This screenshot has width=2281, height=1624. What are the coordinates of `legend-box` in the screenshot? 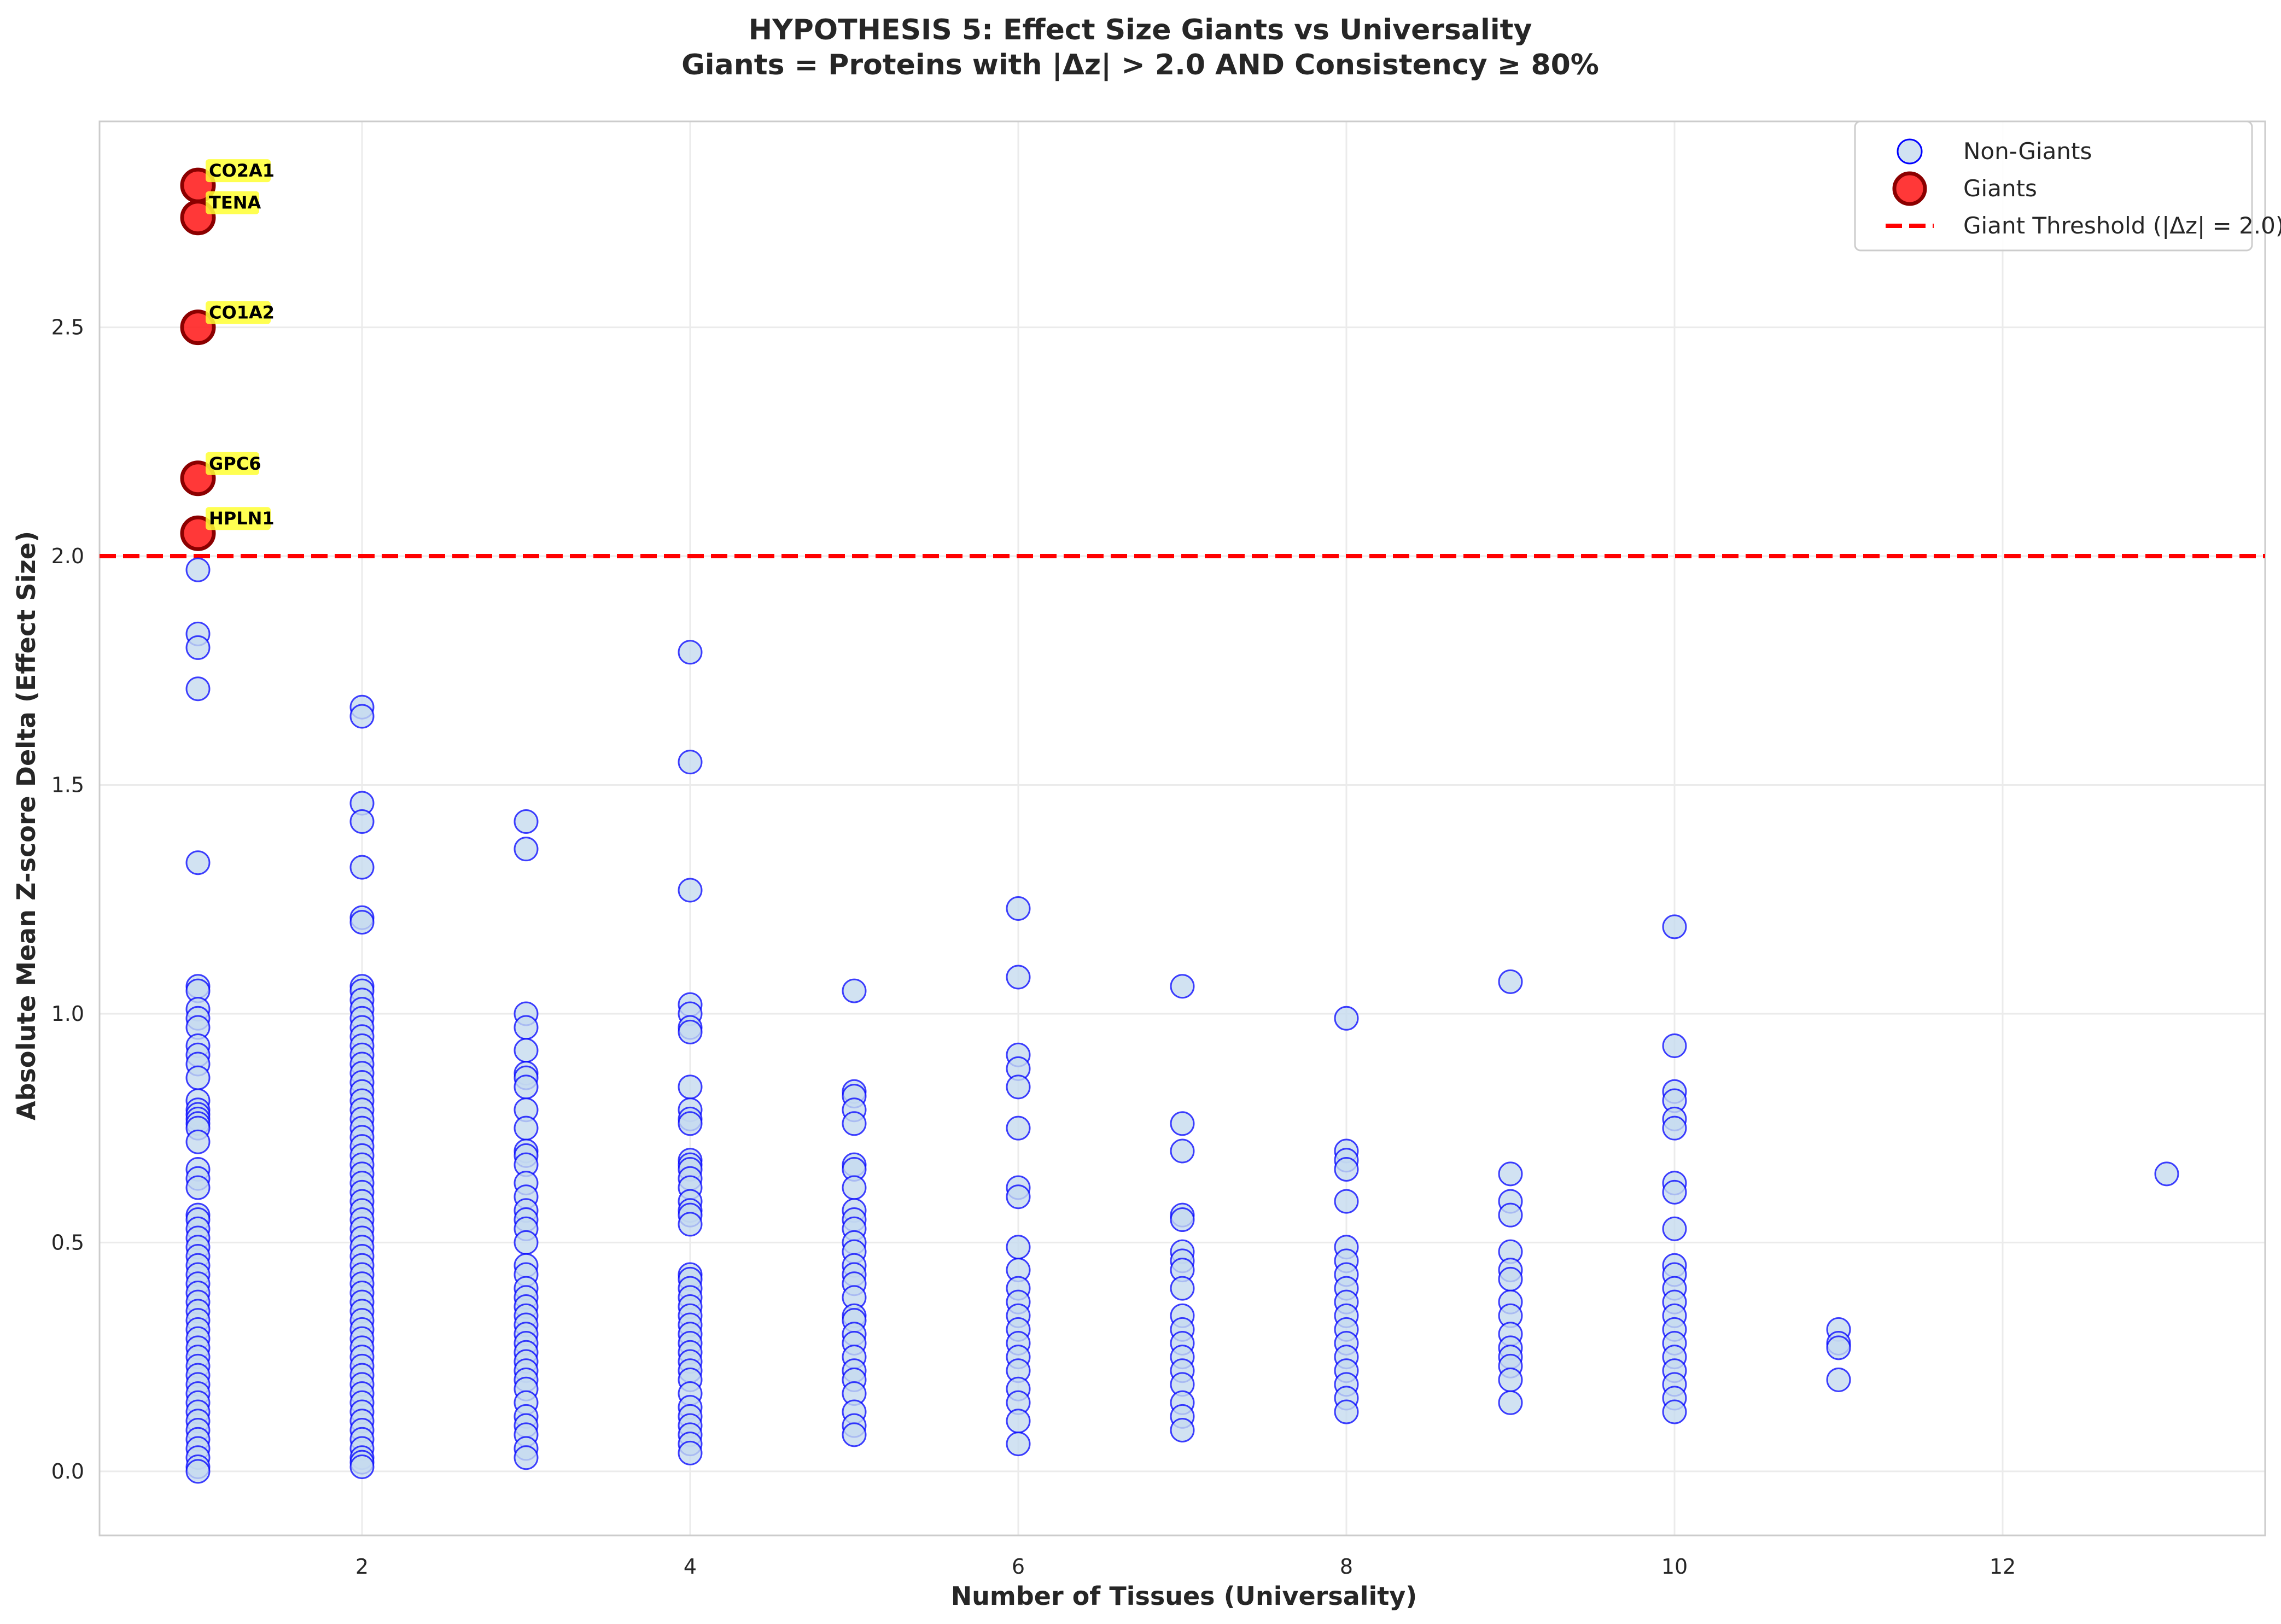 It's located at (2054, 186).